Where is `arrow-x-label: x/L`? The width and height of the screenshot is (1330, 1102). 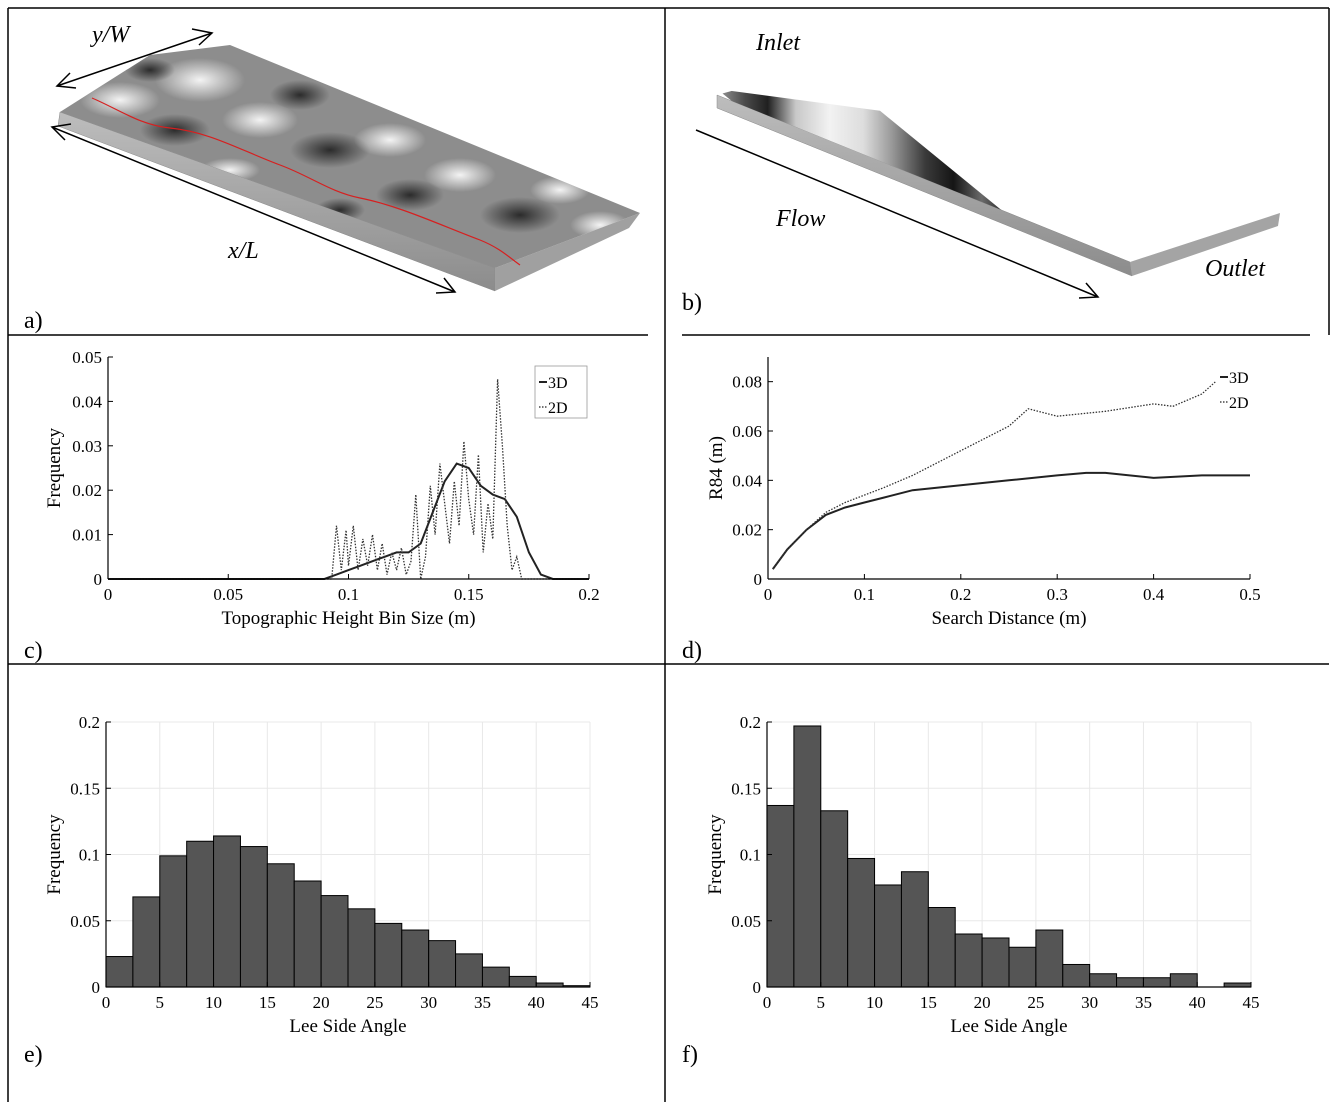 arrow-x-label: x/L is located at coordinates (243, 251).